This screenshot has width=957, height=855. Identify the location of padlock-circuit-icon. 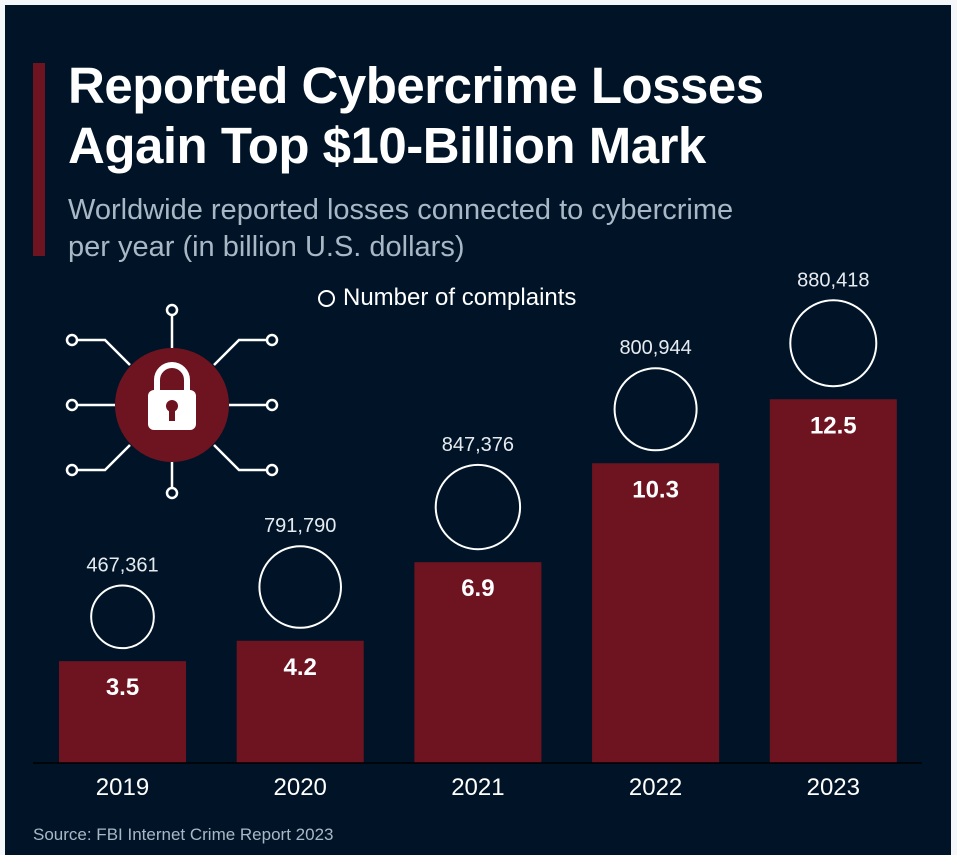
(172, 401).